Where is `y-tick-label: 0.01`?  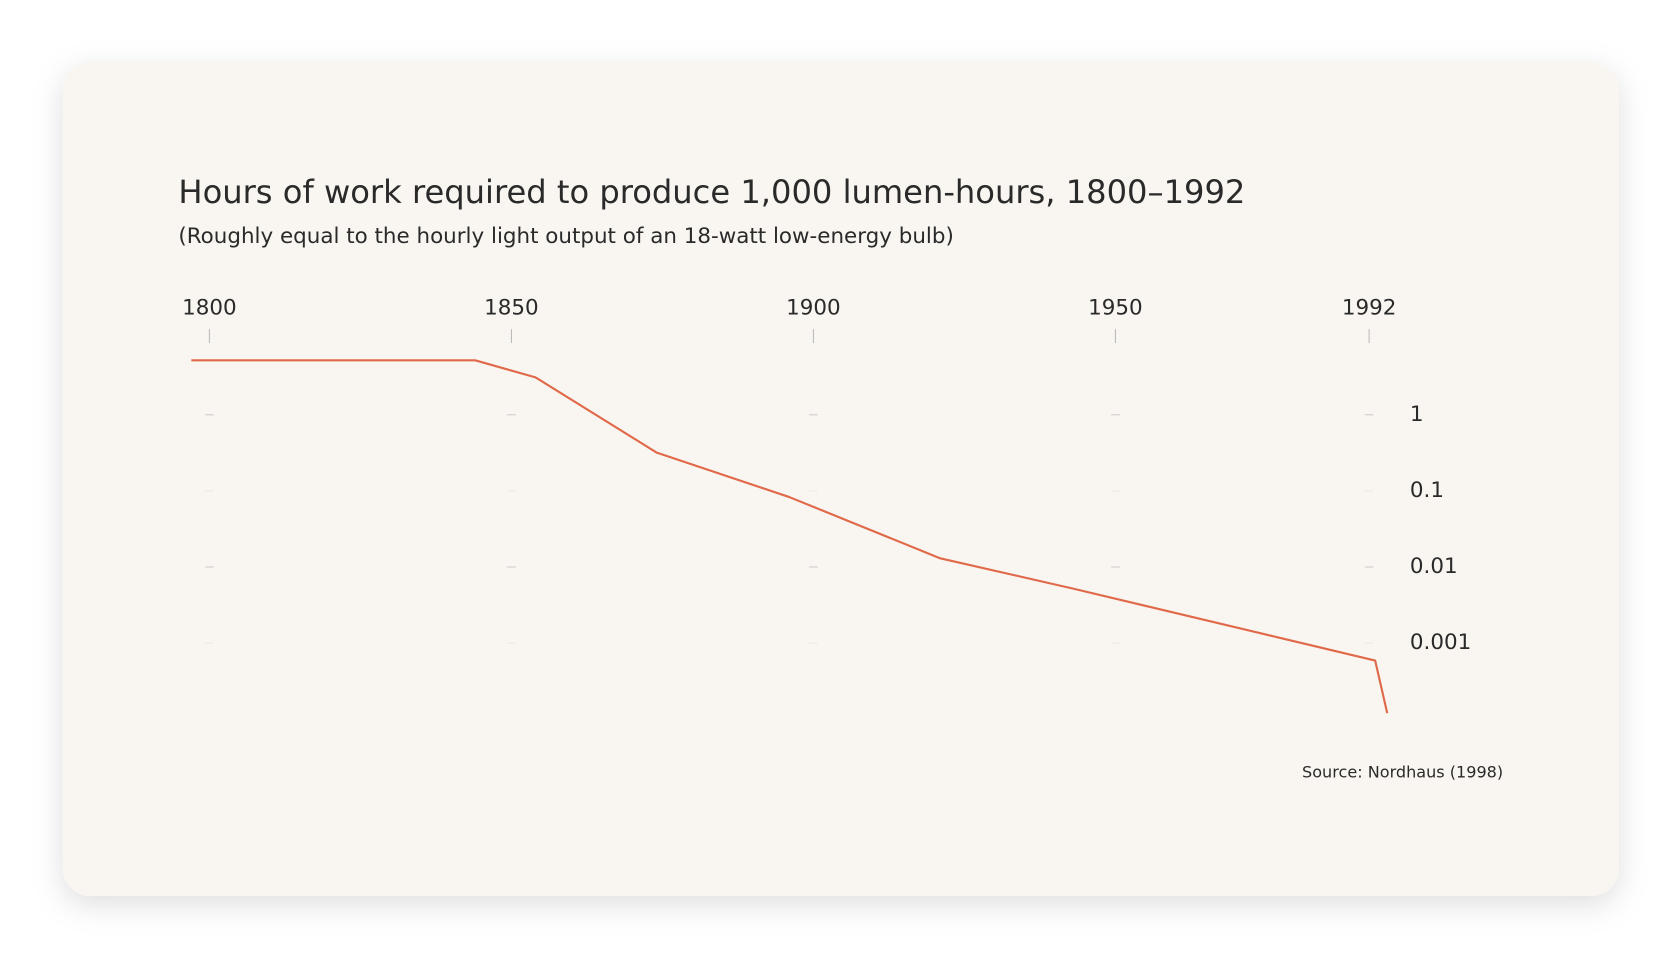
y-tick-label: 0.01 is located at coordinates (1434, 566).